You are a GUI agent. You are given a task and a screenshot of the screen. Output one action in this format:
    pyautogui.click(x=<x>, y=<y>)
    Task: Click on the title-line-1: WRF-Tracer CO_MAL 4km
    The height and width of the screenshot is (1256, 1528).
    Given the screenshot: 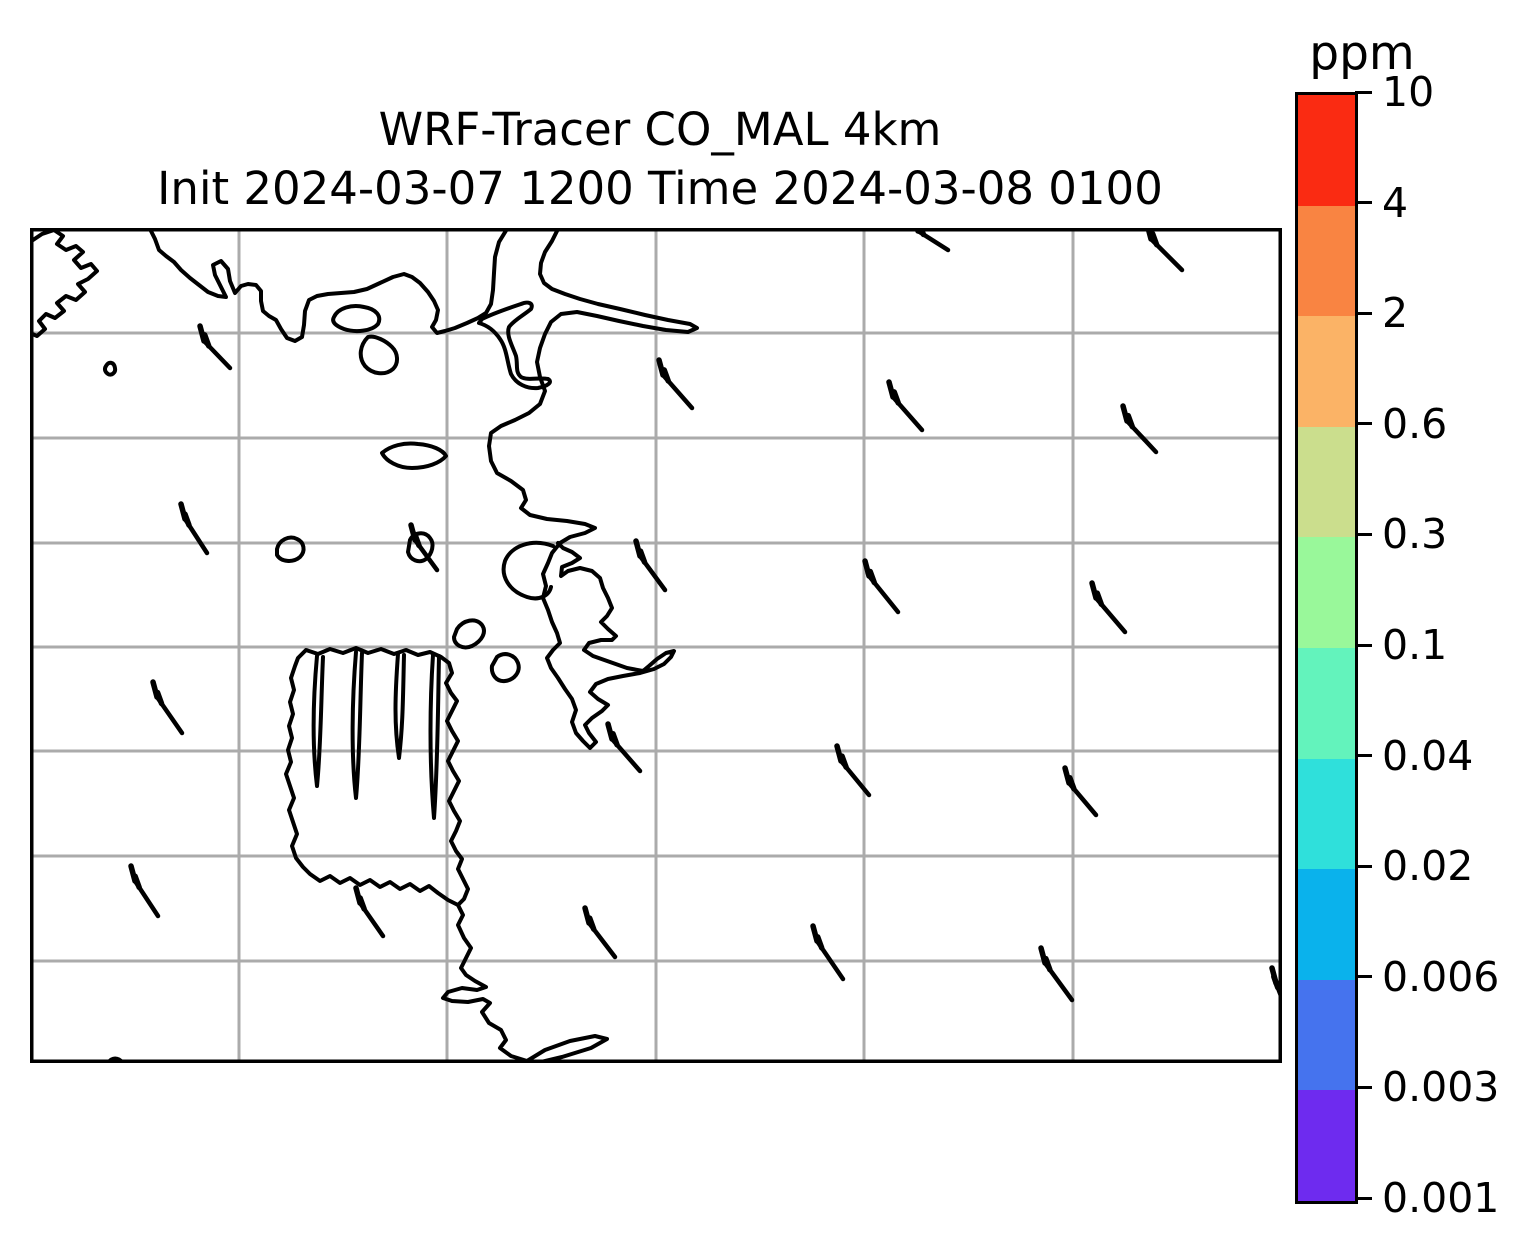 What is the action you would take?
    pyautogui.click(x=660, y=129)
    